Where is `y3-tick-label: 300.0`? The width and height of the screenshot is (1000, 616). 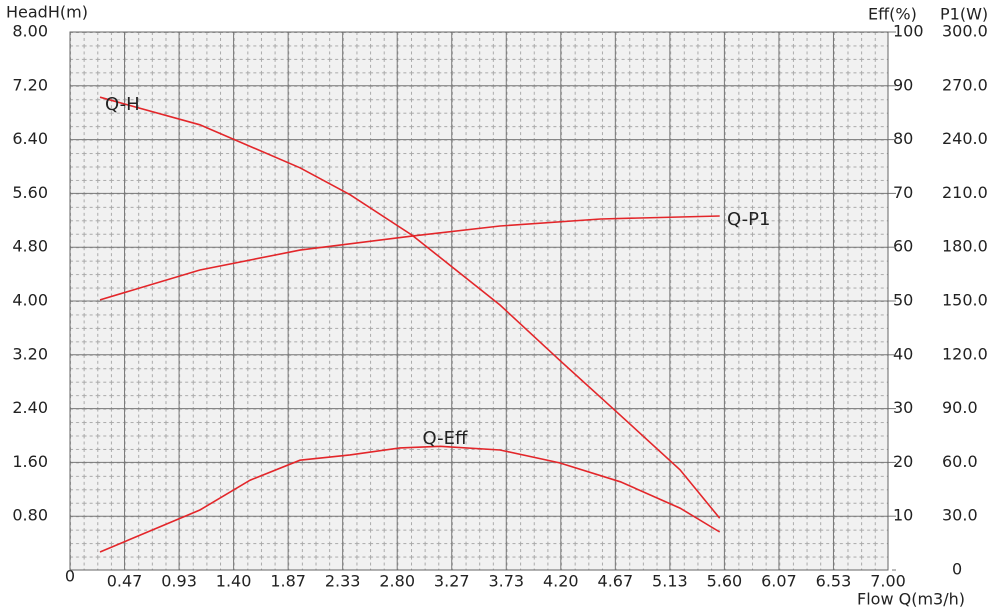 y3-tick-label: 300.0 is located at coordinates (965, 31).